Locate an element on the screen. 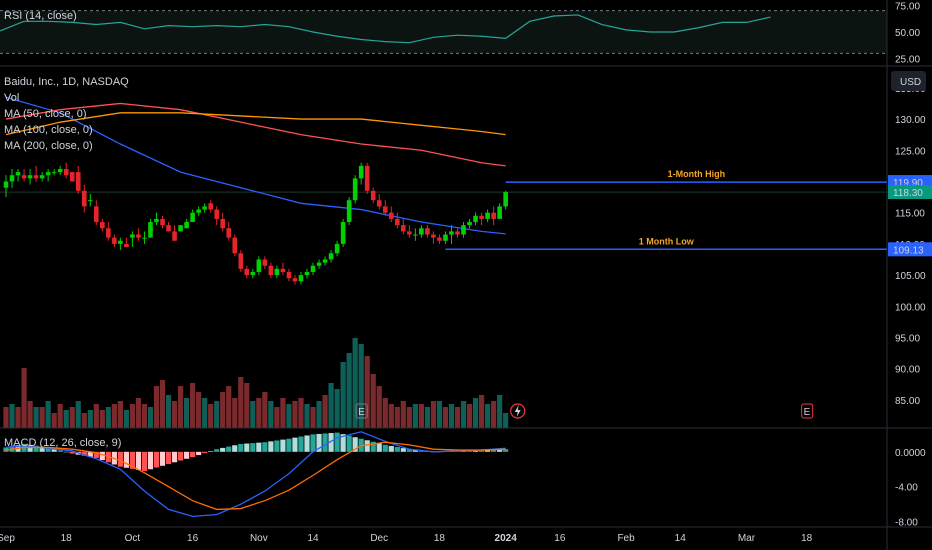  earnings-marker-label: E is located at coordinates (807, 412).